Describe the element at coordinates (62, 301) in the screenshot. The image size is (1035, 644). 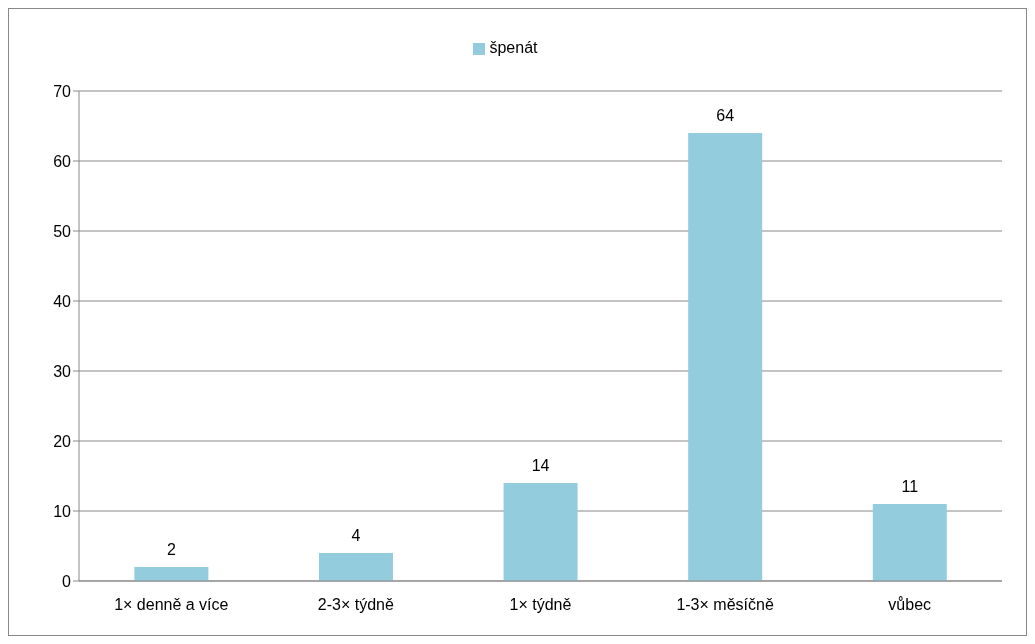
I see `y-tick-label: 40` at that location.